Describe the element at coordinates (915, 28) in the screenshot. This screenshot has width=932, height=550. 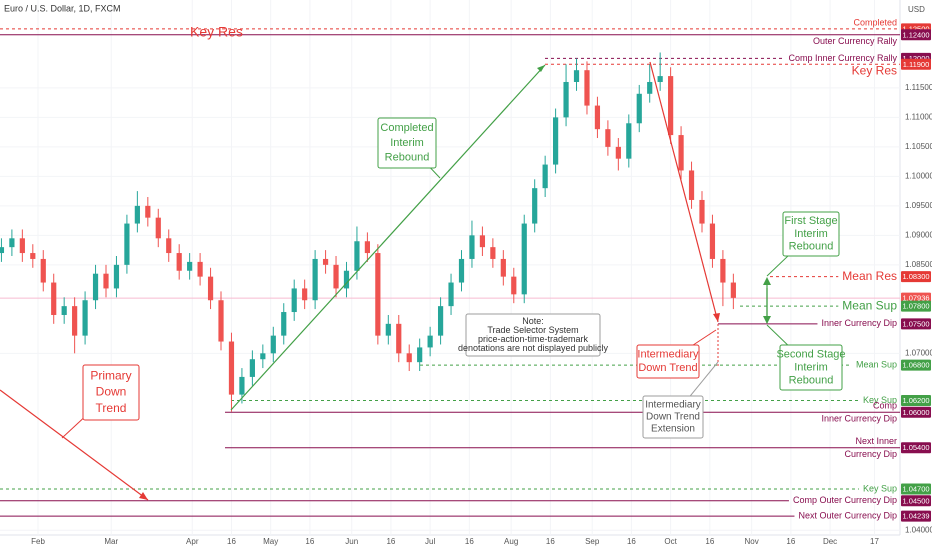
I see `price-tag-label: 1.12500` at that location.